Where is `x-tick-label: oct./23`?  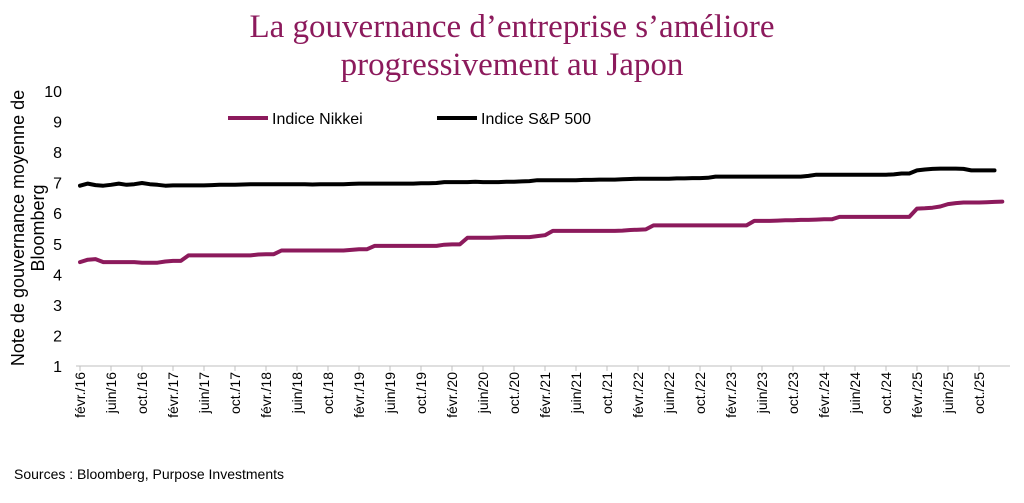
x-tick-label: oct./23 is located at coordinates (793, 393).